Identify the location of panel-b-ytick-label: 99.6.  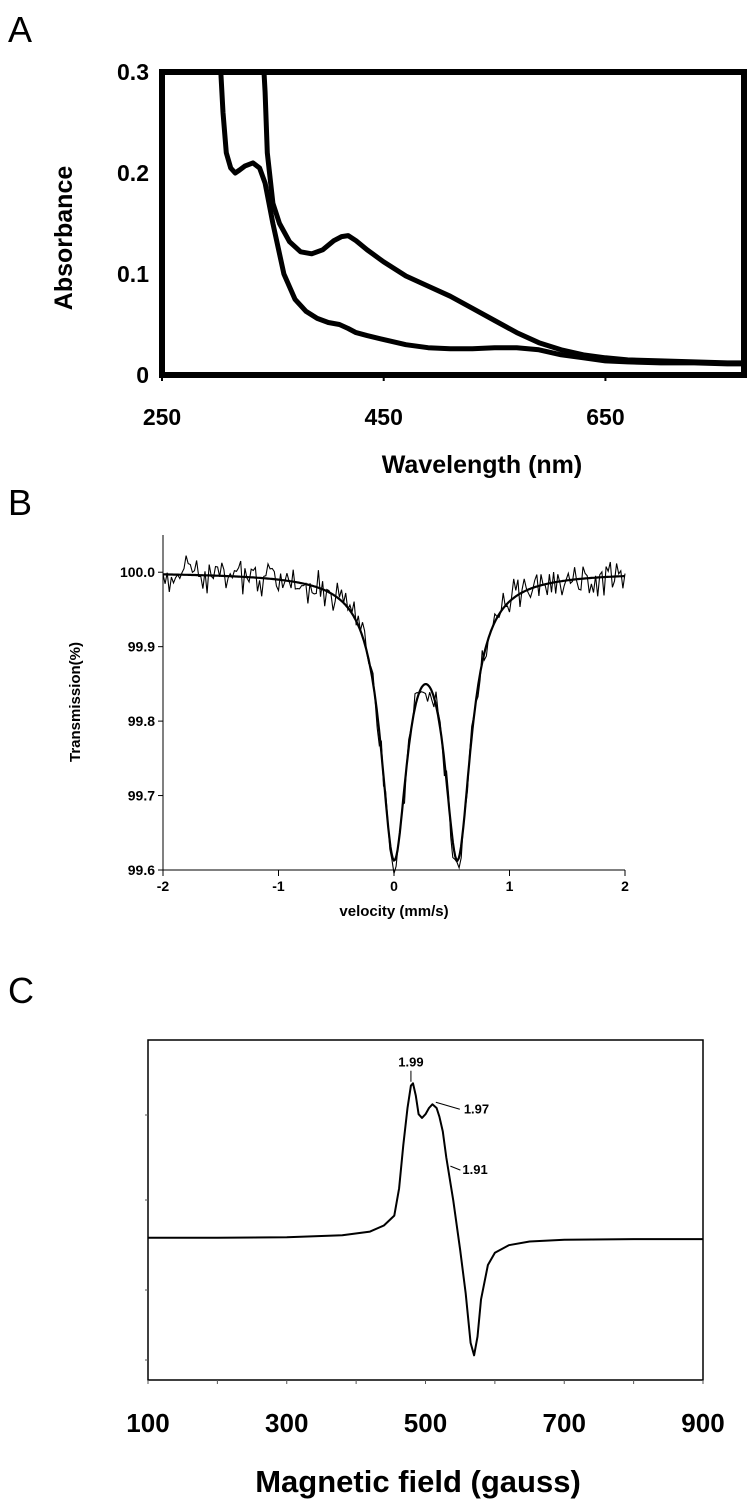
(141, 870).